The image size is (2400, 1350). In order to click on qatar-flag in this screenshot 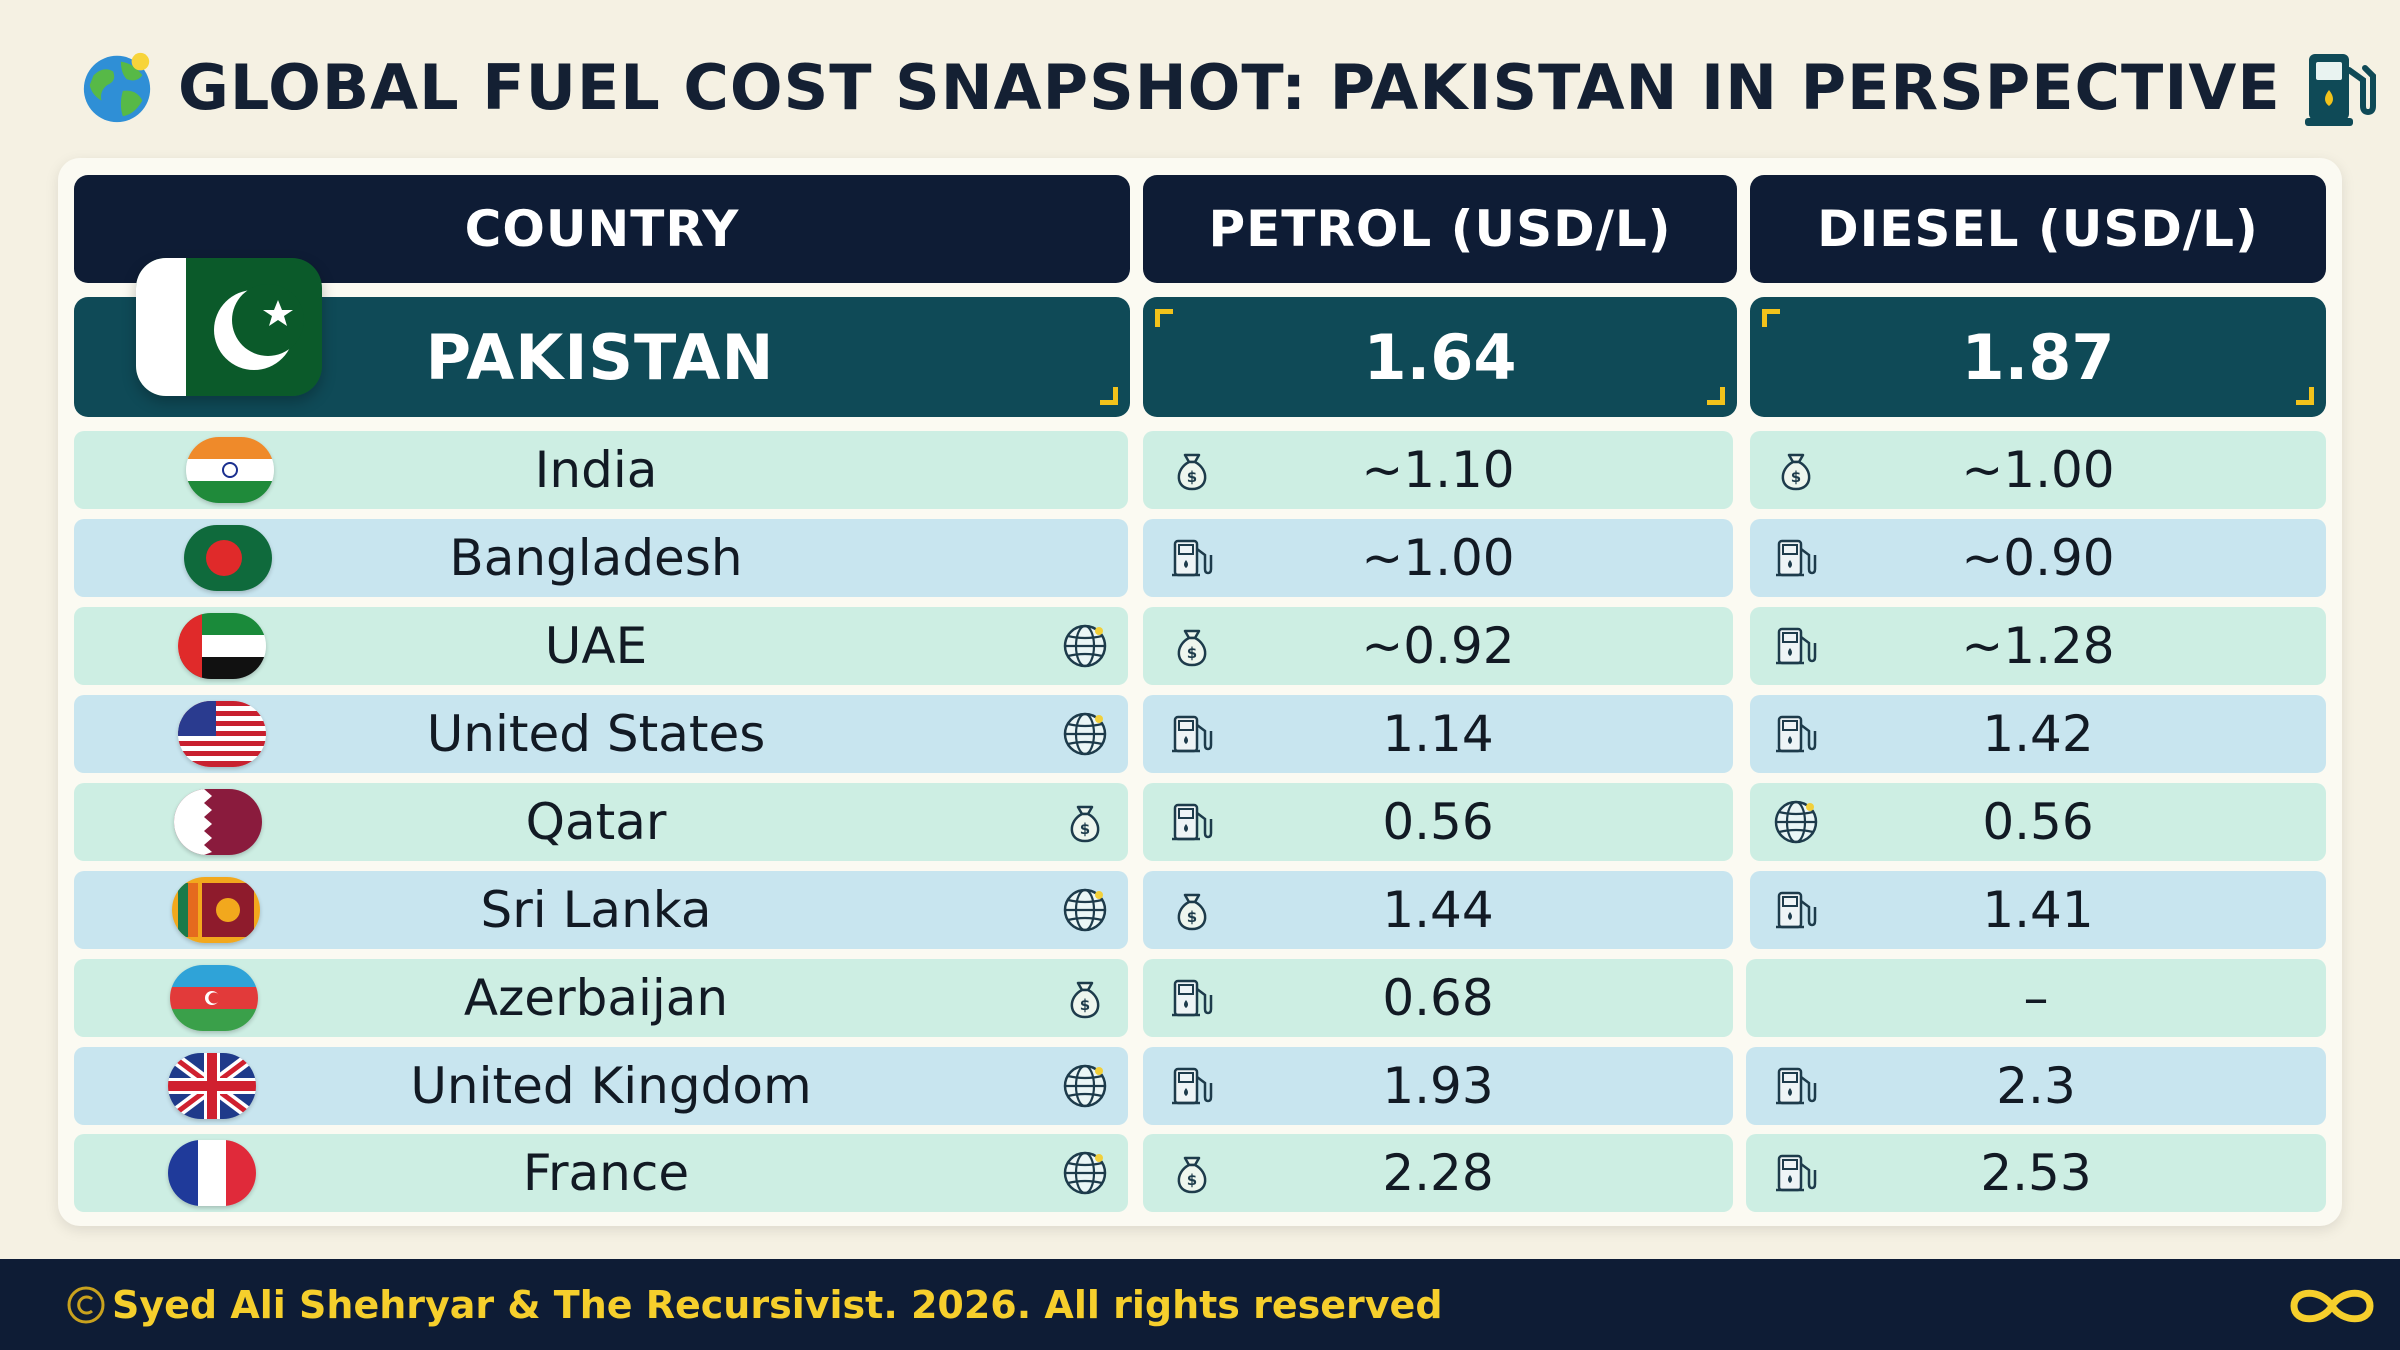, I will do `click(218, 822)`.